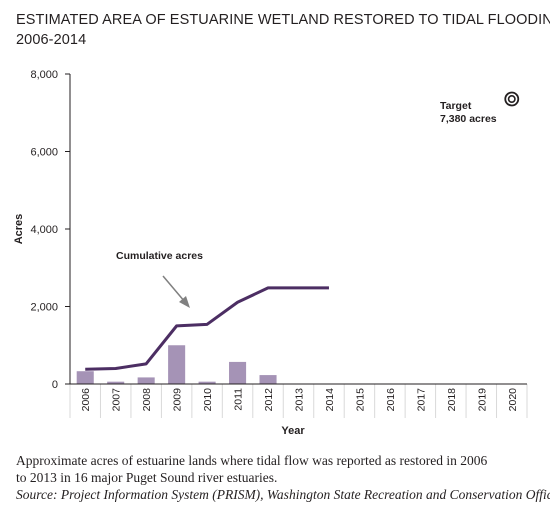 The width and height of the screenshot is (550, 525). What do you see at coordinates (44, 308) in the screenshot?
I see `y-tick-label: 2,000` at bounding box center [44, 308].